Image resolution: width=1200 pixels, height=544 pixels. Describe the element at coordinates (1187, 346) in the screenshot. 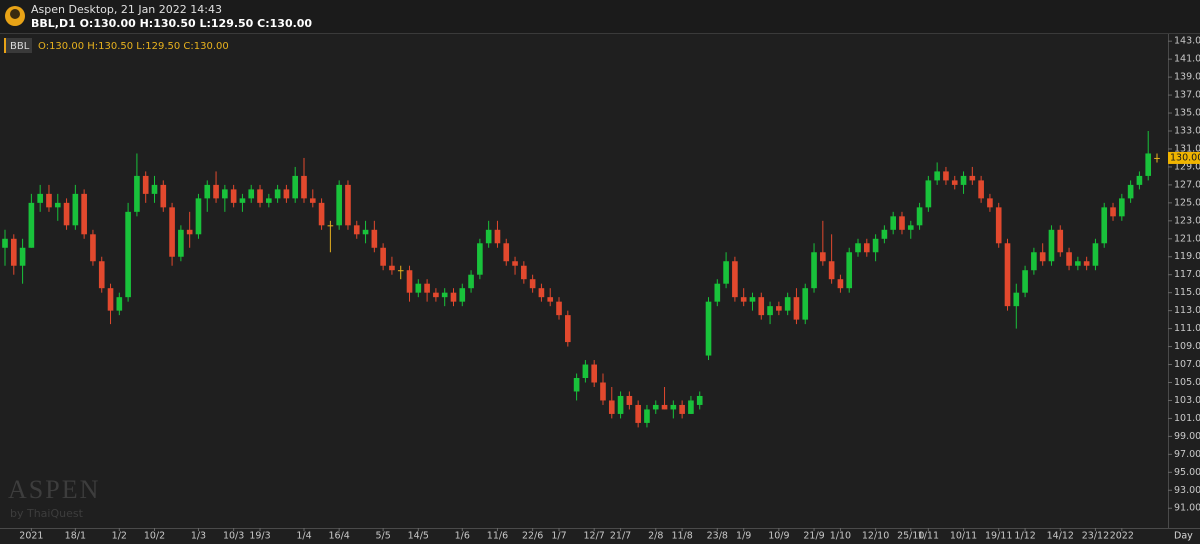

I see `y-tick-label: 109.00` at that location.